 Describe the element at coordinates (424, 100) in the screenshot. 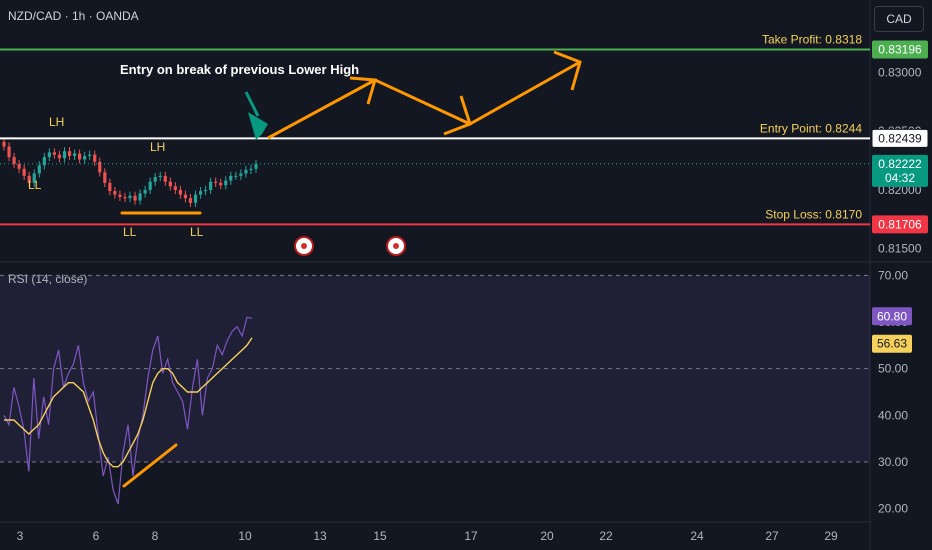

I see `projected-path-arrow` at that location.